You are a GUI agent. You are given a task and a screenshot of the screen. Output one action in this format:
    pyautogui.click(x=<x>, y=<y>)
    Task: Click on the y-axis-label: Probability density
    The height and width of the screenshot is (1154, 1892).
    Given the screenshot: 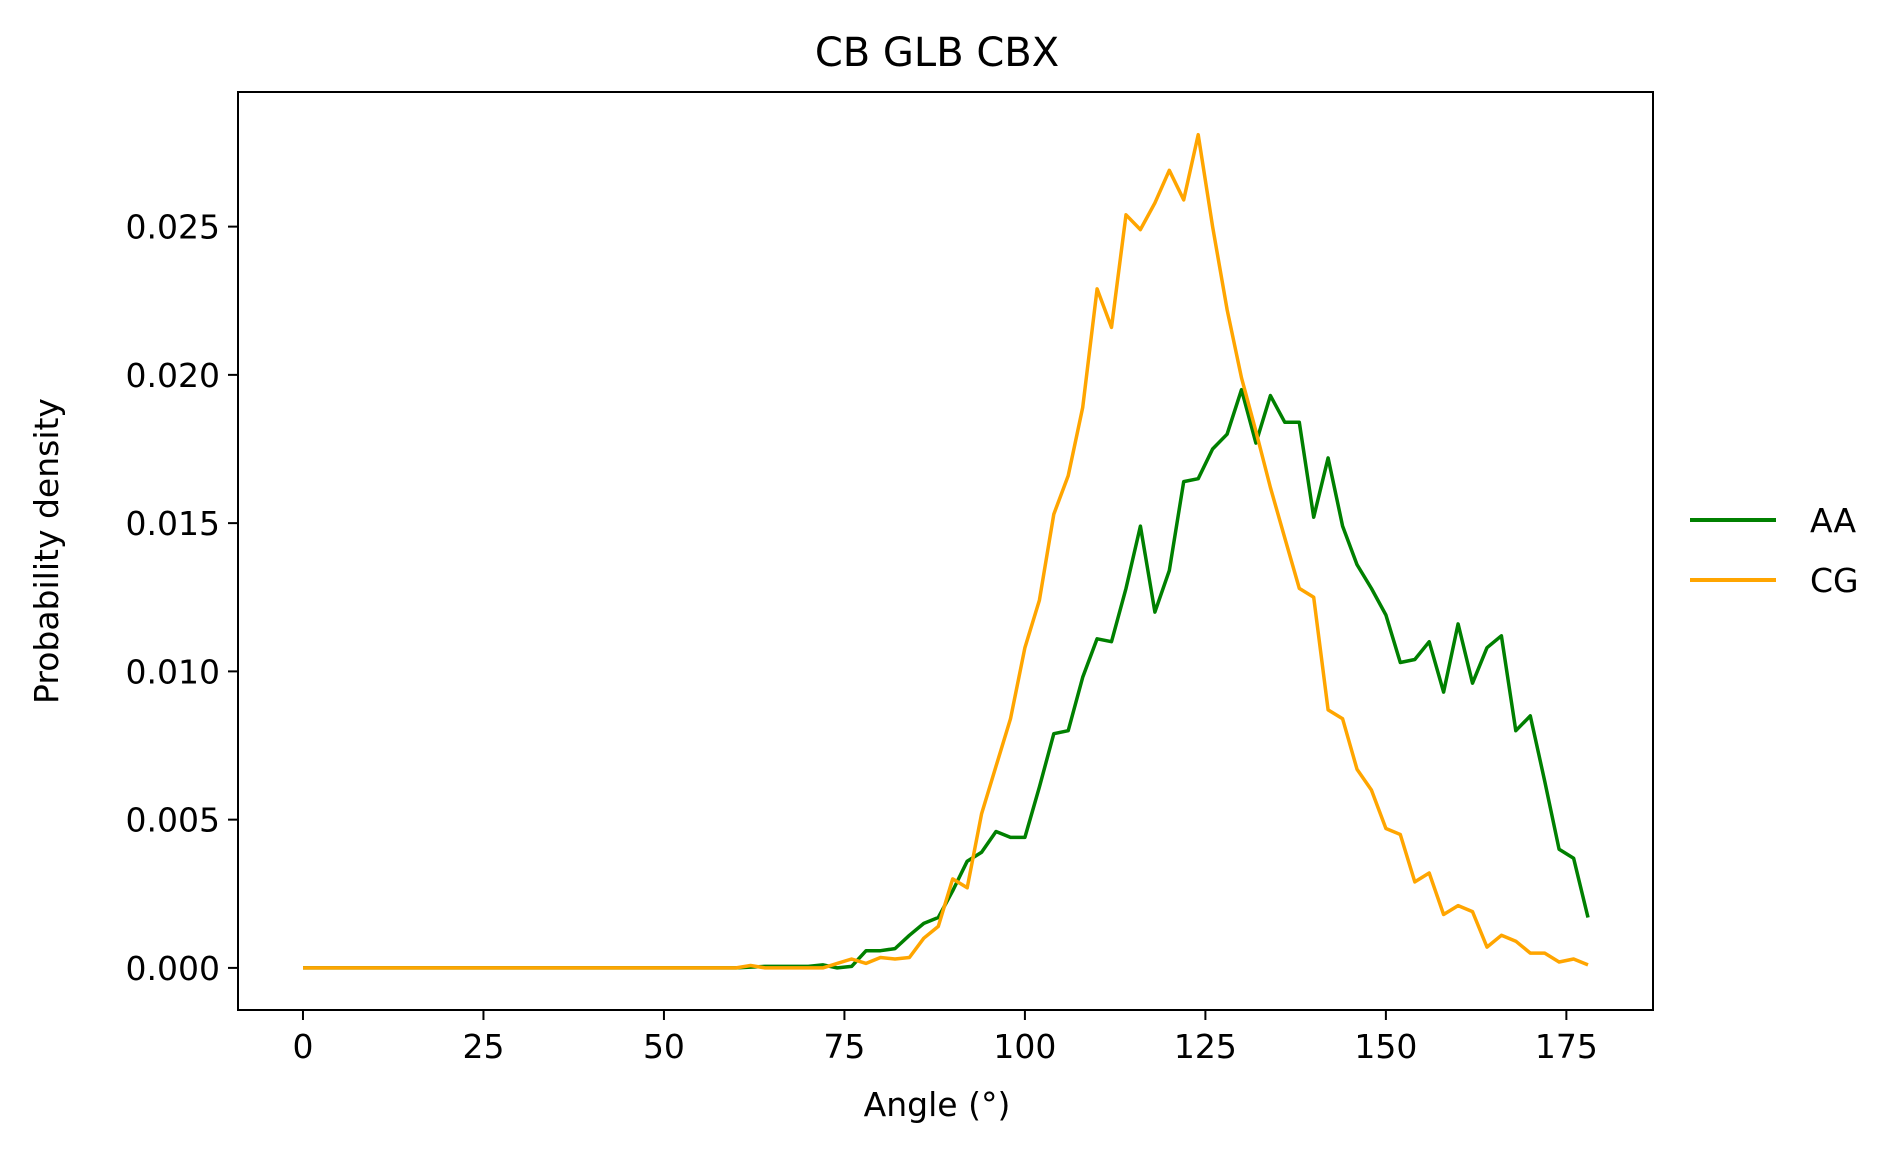 What is the action you would take?
    pyautogui.click(x=46, y=551)
    